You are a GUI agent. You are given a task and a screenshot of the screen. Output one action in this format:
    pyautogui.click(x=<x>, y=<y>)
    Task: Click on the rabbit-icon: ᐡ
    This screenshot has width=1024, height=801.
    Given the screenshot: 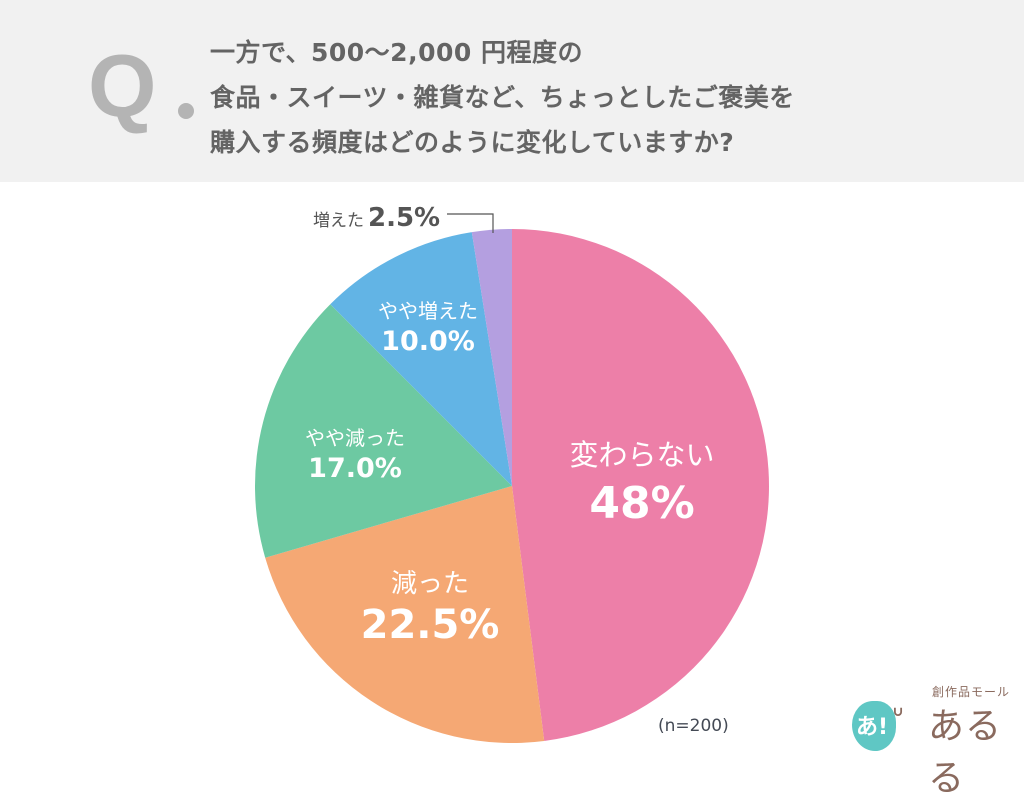 What is the action you would take?
    pyautogui.click(x=898, y=718)
    